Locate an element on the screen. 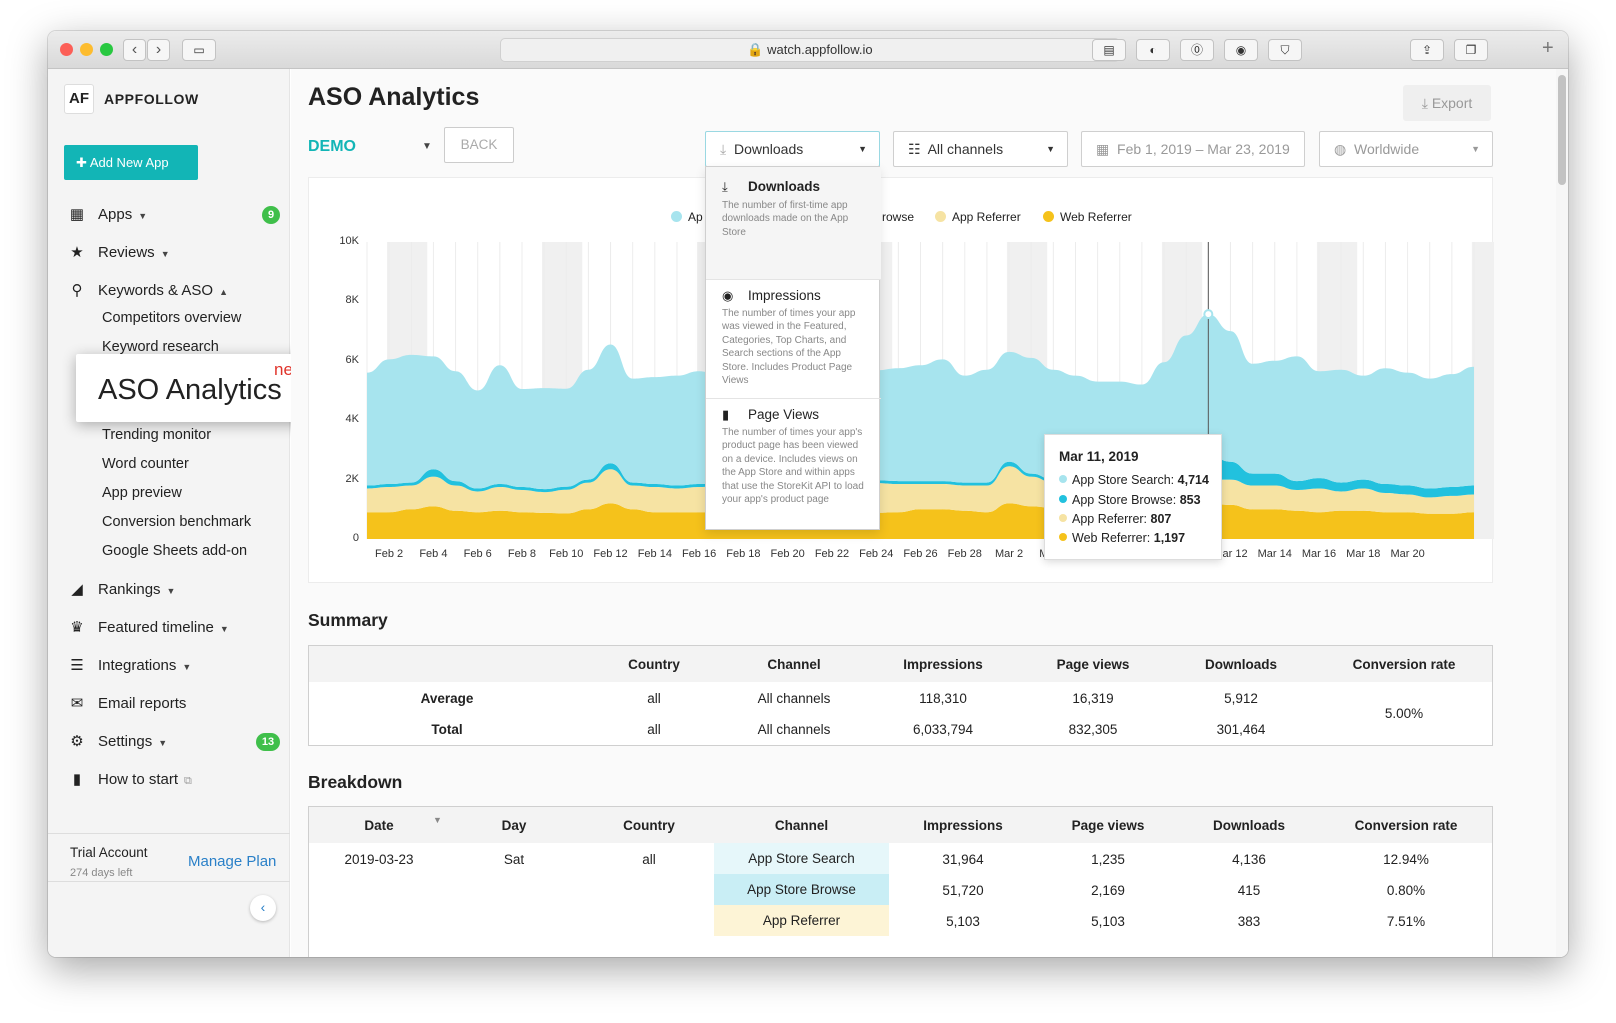 The image size is (1616, 1023). y-tick-label: 6K is located at coordinates (352, 359).